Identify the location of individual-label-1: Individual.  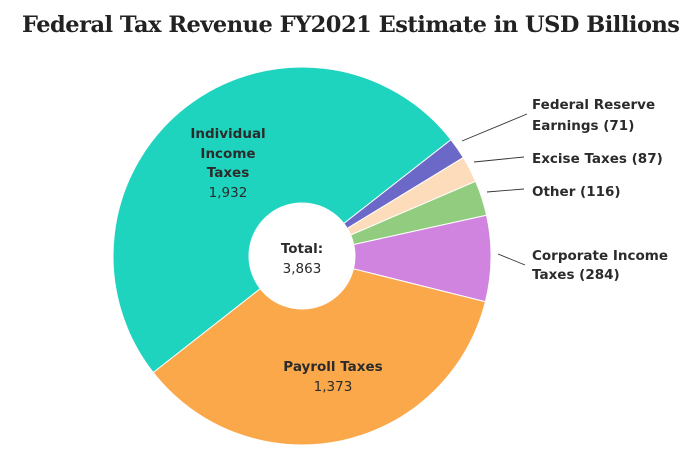
(227, 134).